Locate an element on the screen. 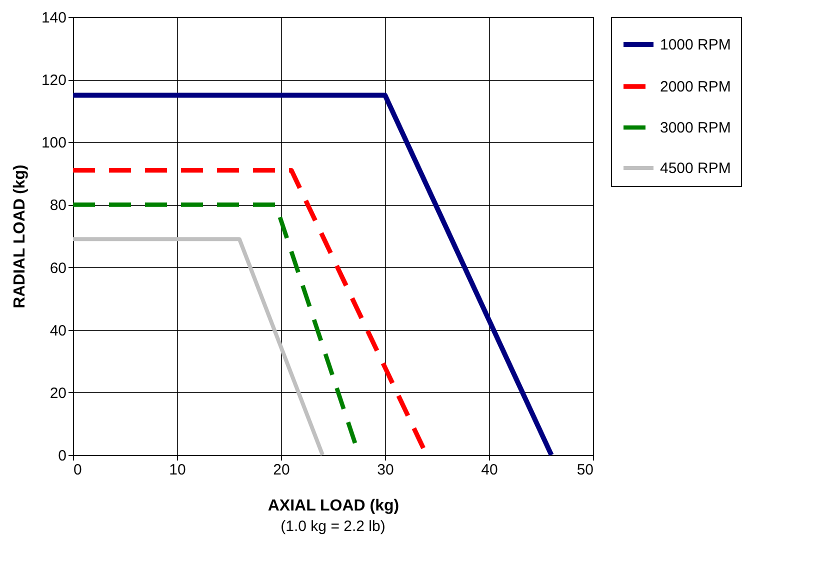 This screenshot has height=566, width=835. legend-label: 3000 RPM is located at coordinates (695, 128).